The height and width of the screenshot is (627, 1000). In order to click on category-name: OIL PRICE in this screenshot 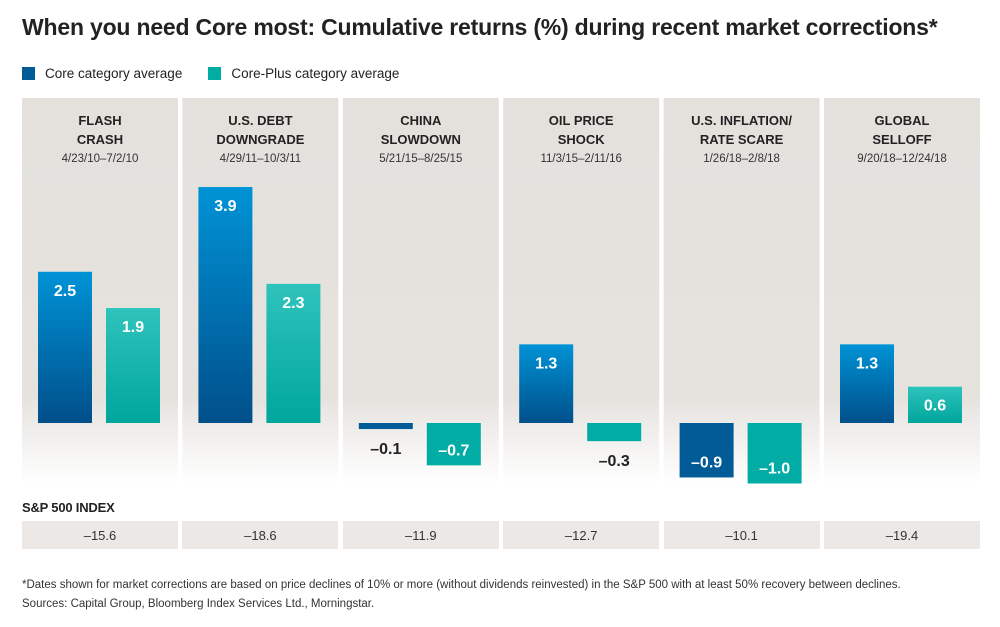, I will do `click(581, 120)`.